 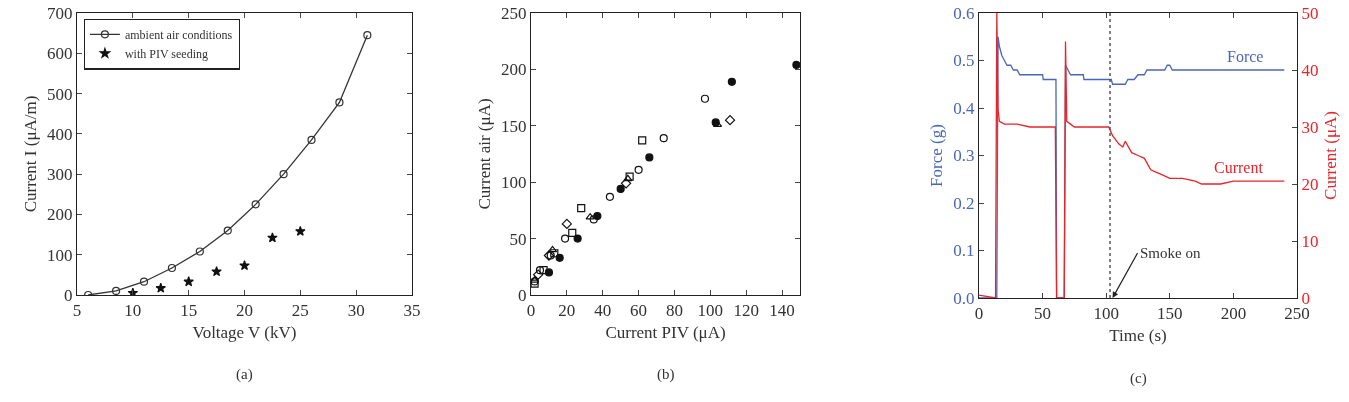 What do you see at coordinates (964, 251) in the screenshot?
I see `y-tick-label: 0.1` at bounding box center [964, 251].